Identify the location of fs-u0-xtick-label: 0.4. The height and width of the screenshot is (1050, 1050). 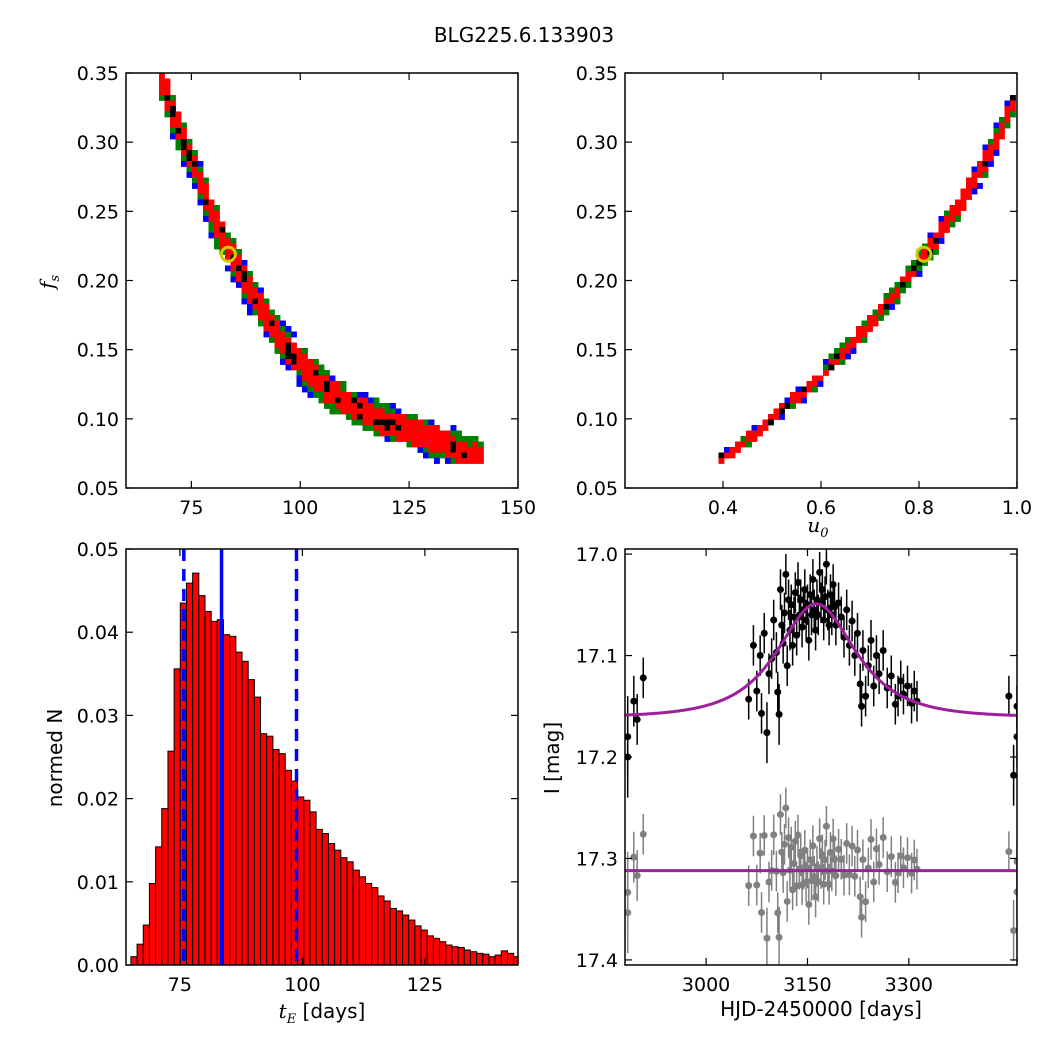
(723, 508).